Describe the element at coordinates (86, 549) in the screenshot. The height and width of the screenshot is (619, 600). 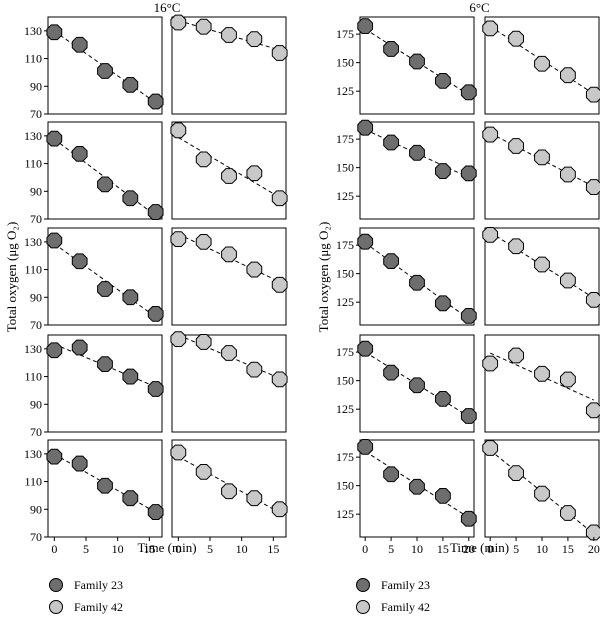
I see `x-tick-label: 5` at that location.